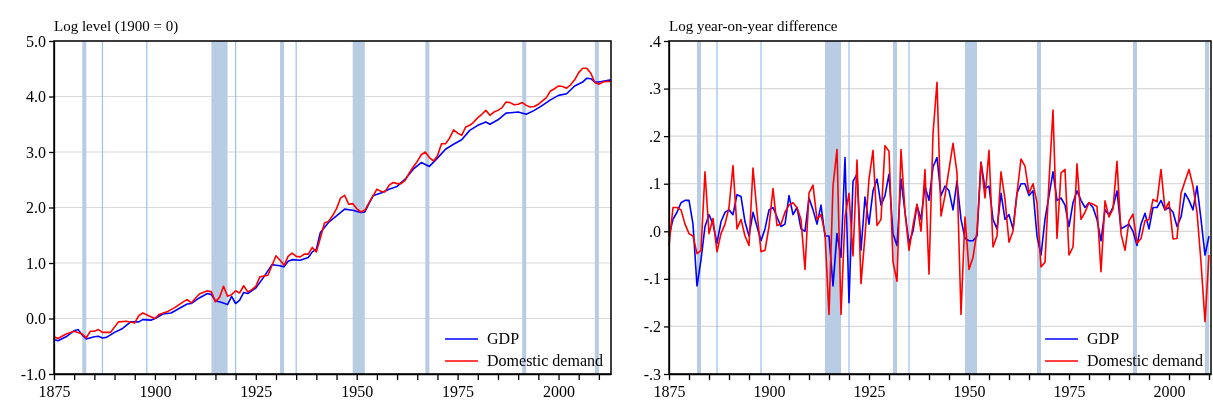  I want to click on chart-title: Log level (1900 = 0), so click(116, 26).